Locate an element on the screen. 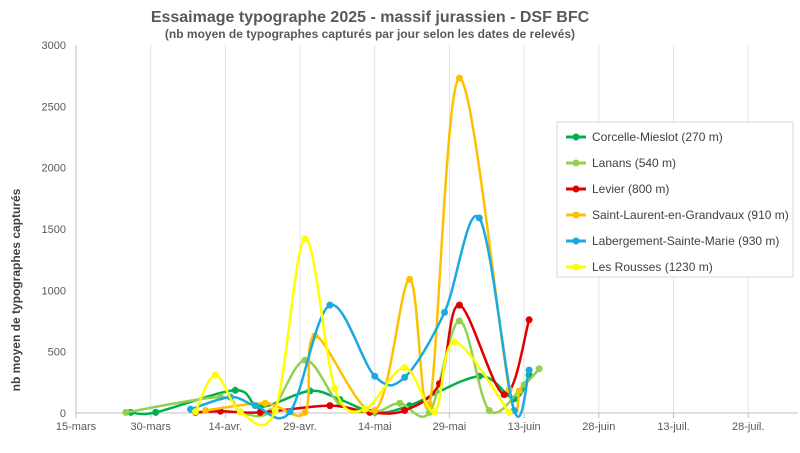 The width and height of the screenshot is (800, 453). x-tick-label: 30-mars is located at coordinates (151, 427).